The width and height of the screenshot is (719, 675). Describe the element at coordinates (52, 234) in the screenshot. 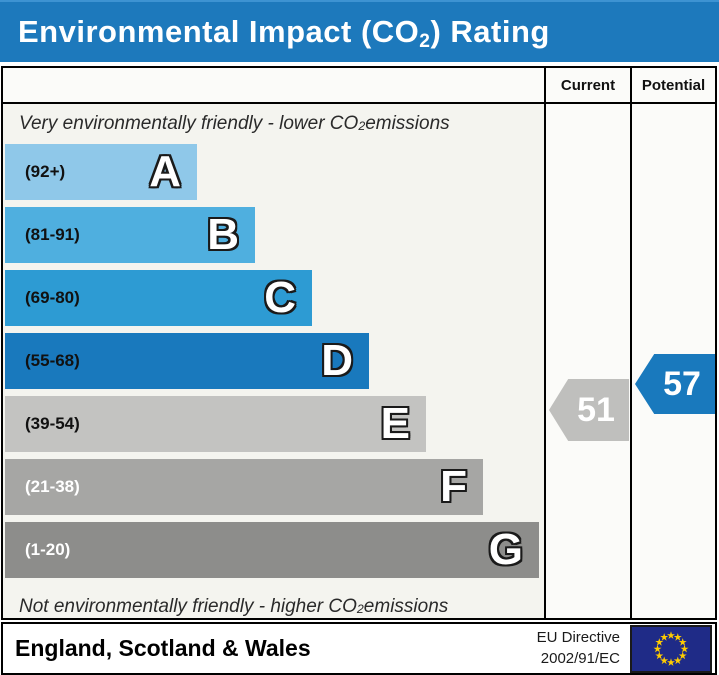

I see `band-range-label: (81-91)` at that location.